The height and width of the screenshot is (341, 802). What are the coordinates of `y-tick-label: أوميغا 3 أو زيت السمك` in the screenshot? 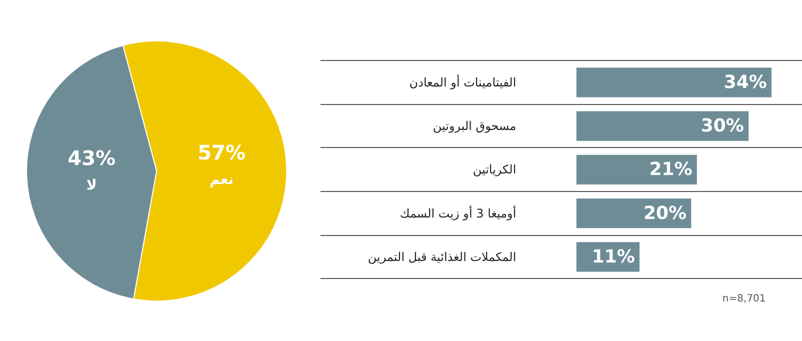 It's located at (458, 212).